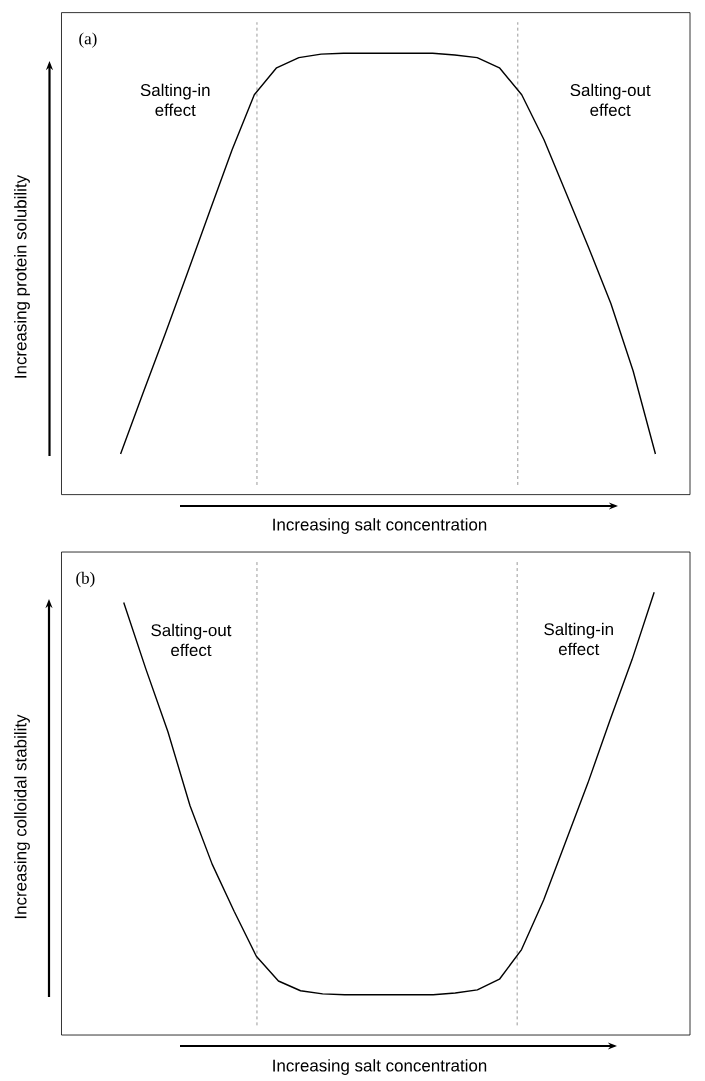 Image resolution: width=705 pixels, height=1081 pixels. Describe the element at coordinates (22, 276) in the screenshot. I see `y-axis-title: Increasing protein solubility` at that location.